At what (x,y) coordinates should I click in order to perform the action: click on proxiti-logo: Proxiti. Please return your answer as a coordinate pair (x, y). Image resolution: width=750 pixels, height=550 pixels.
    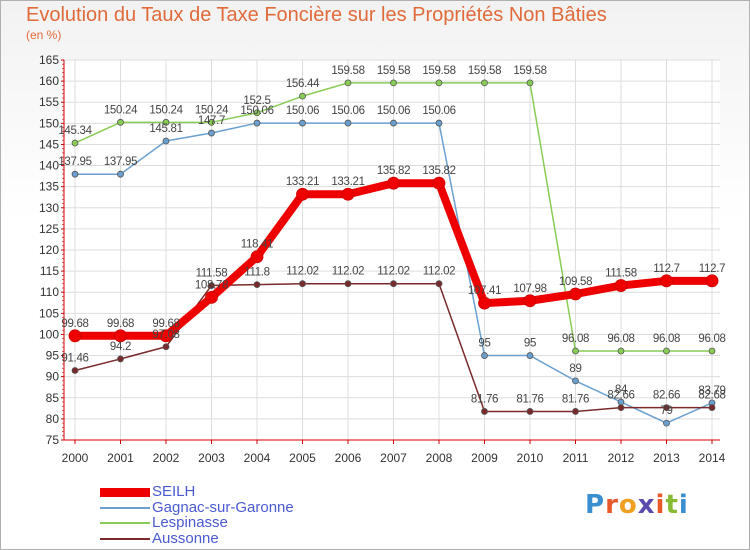
    Looking at the image, I should click on (637, 505).